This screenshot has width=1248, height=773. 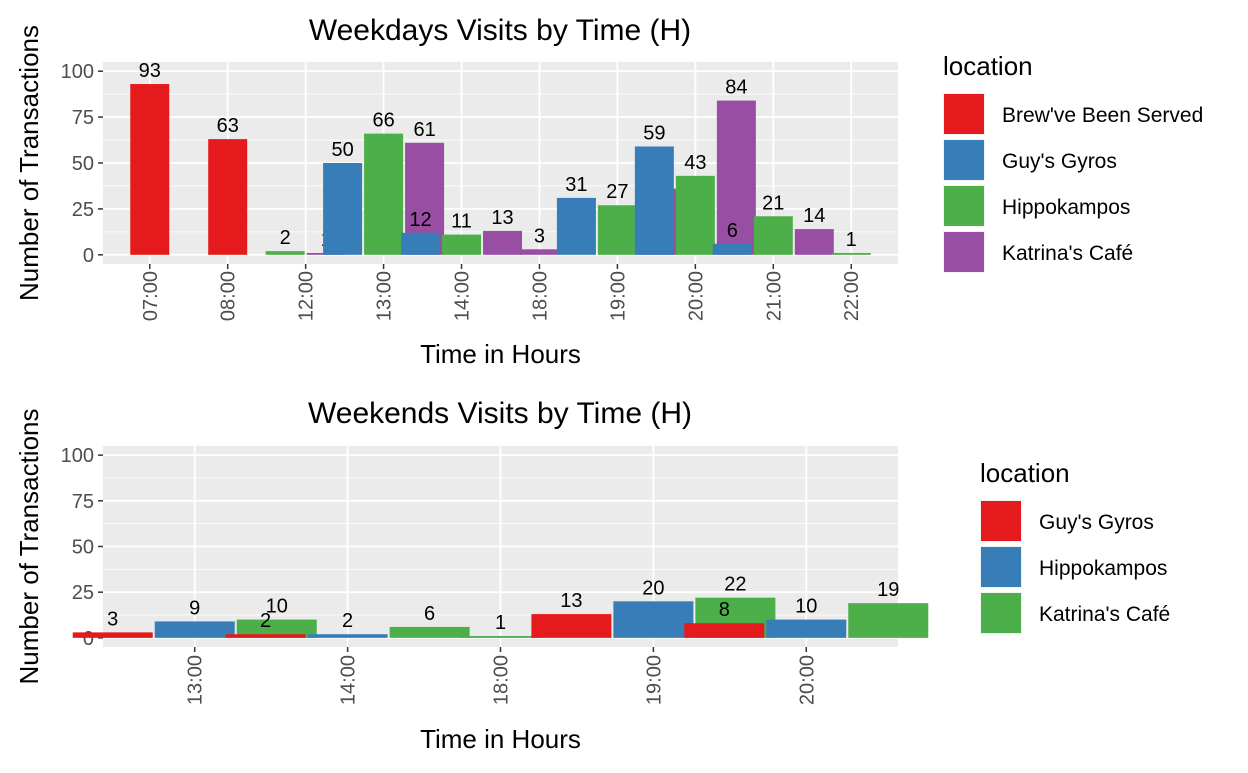 What do you see at coordinates (852, 296) in the screenshot?
I see `x-tick-label: 22:00` at bounding box center [852, 296].